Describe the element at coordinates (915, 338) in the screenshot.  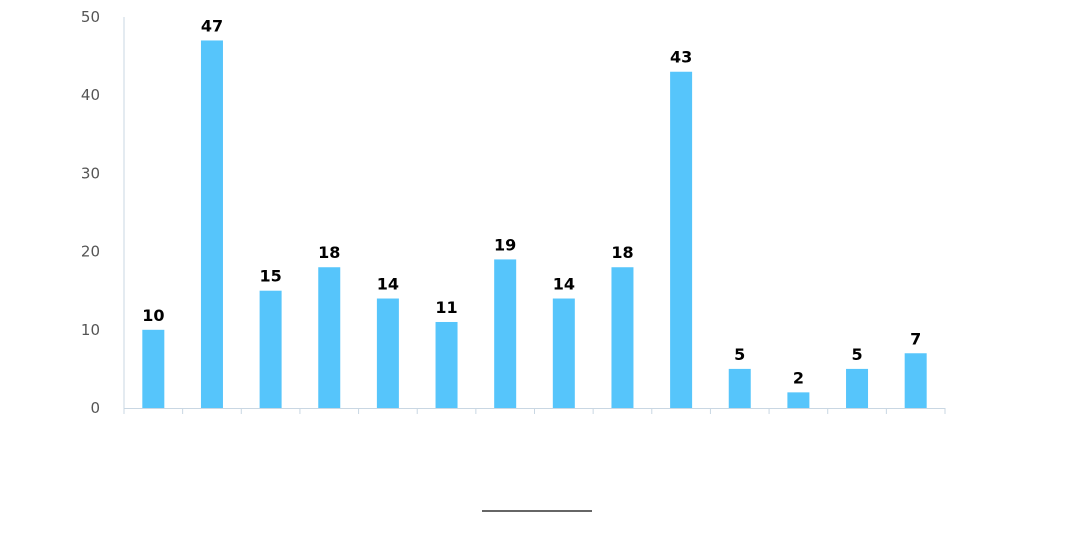
I see `data-label: 7` at that location.